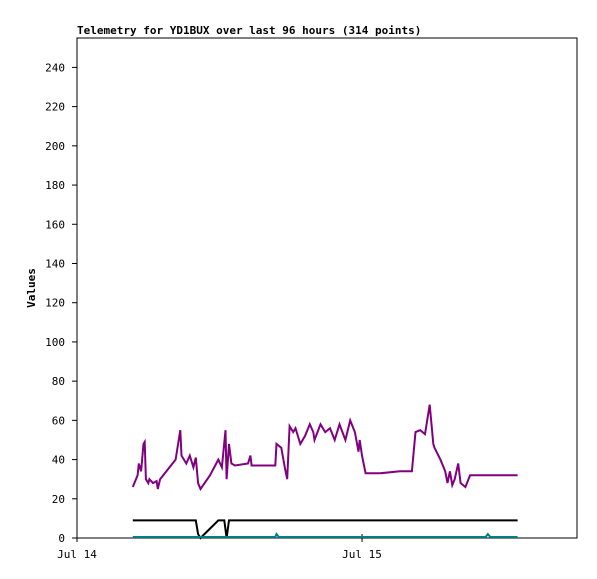  Describe the element at coordinates (55, 185) in the screenshot. I see `y-tick-label: 180` at that location.